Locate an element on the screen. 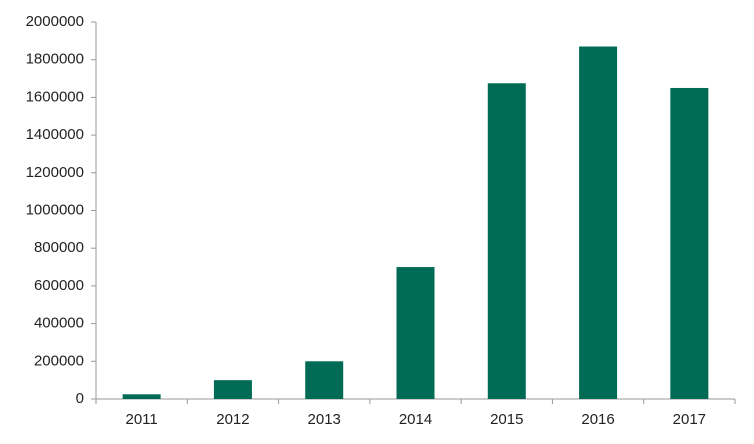 The image size is (754, 444). x-tick-label: 2016 is located at coordinates (597, 419).